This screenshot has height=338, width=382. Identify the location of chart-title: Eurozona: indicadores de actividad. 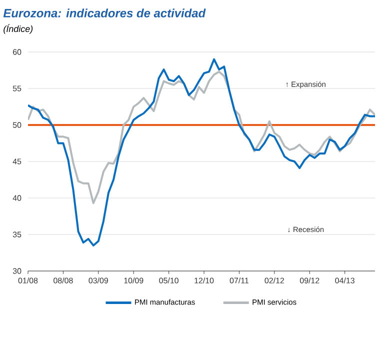
(104, 13).